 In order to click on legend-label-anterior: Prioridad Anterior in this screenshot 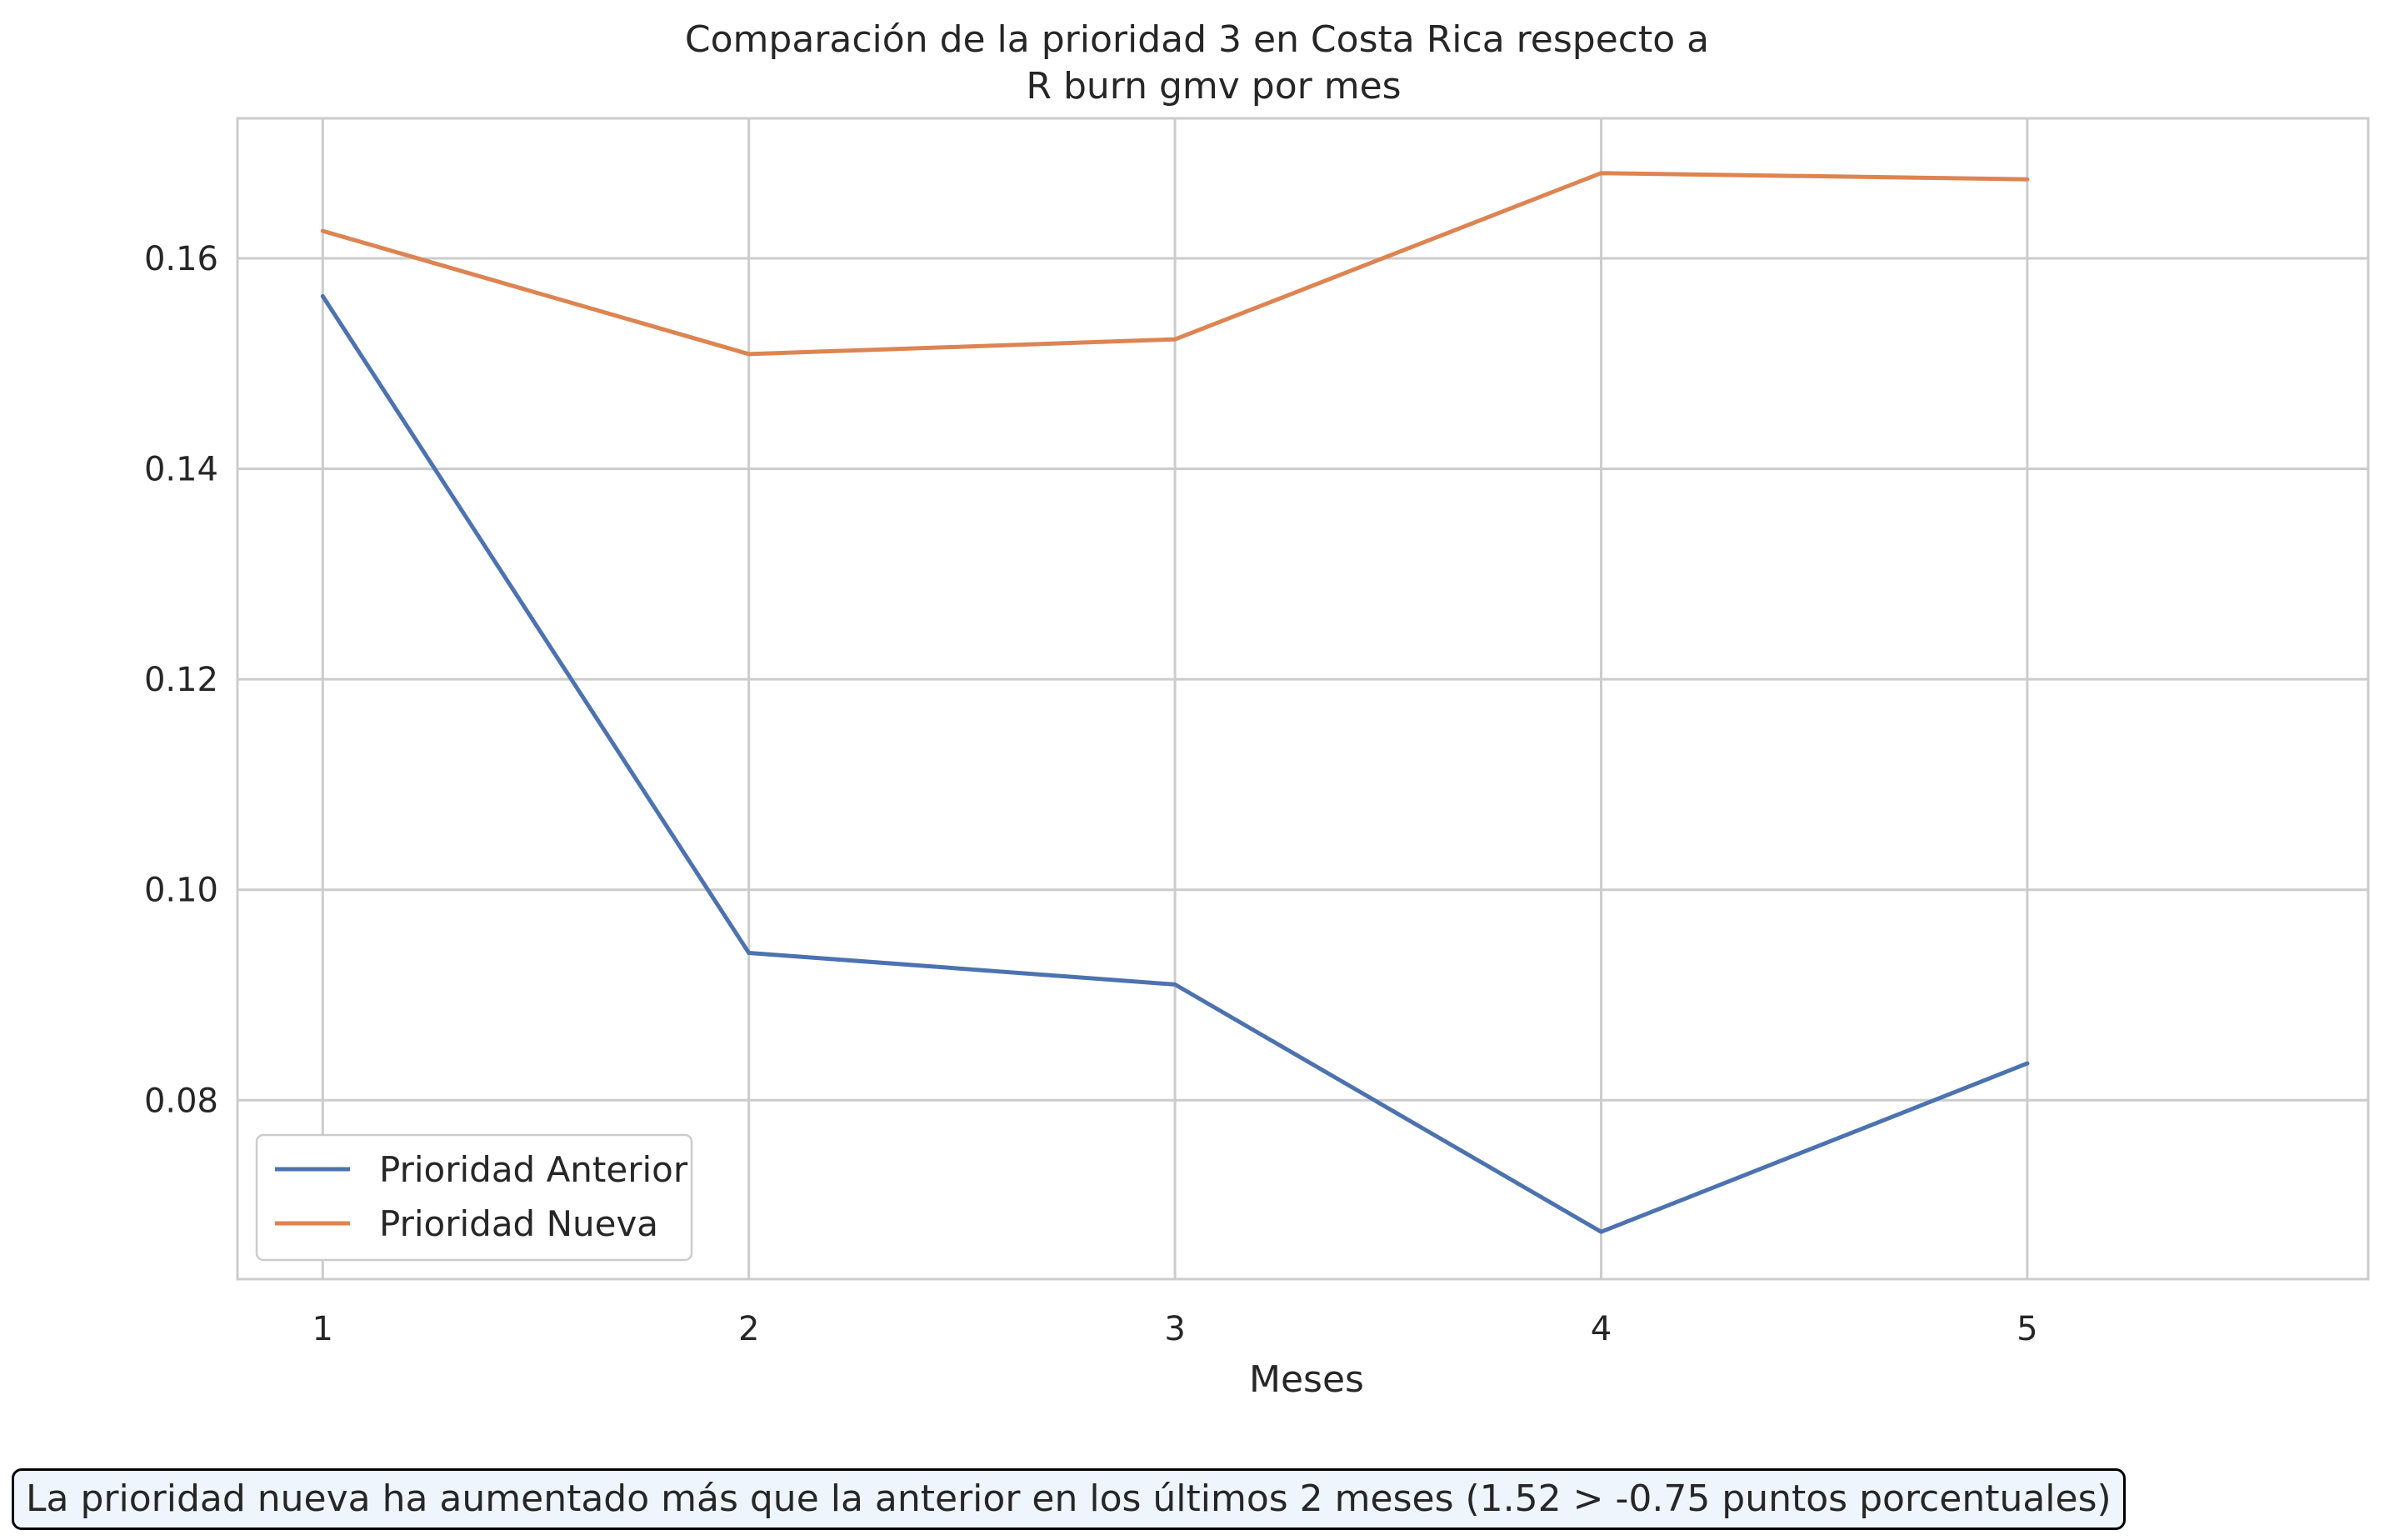, I will do `click(533, 1169)`.